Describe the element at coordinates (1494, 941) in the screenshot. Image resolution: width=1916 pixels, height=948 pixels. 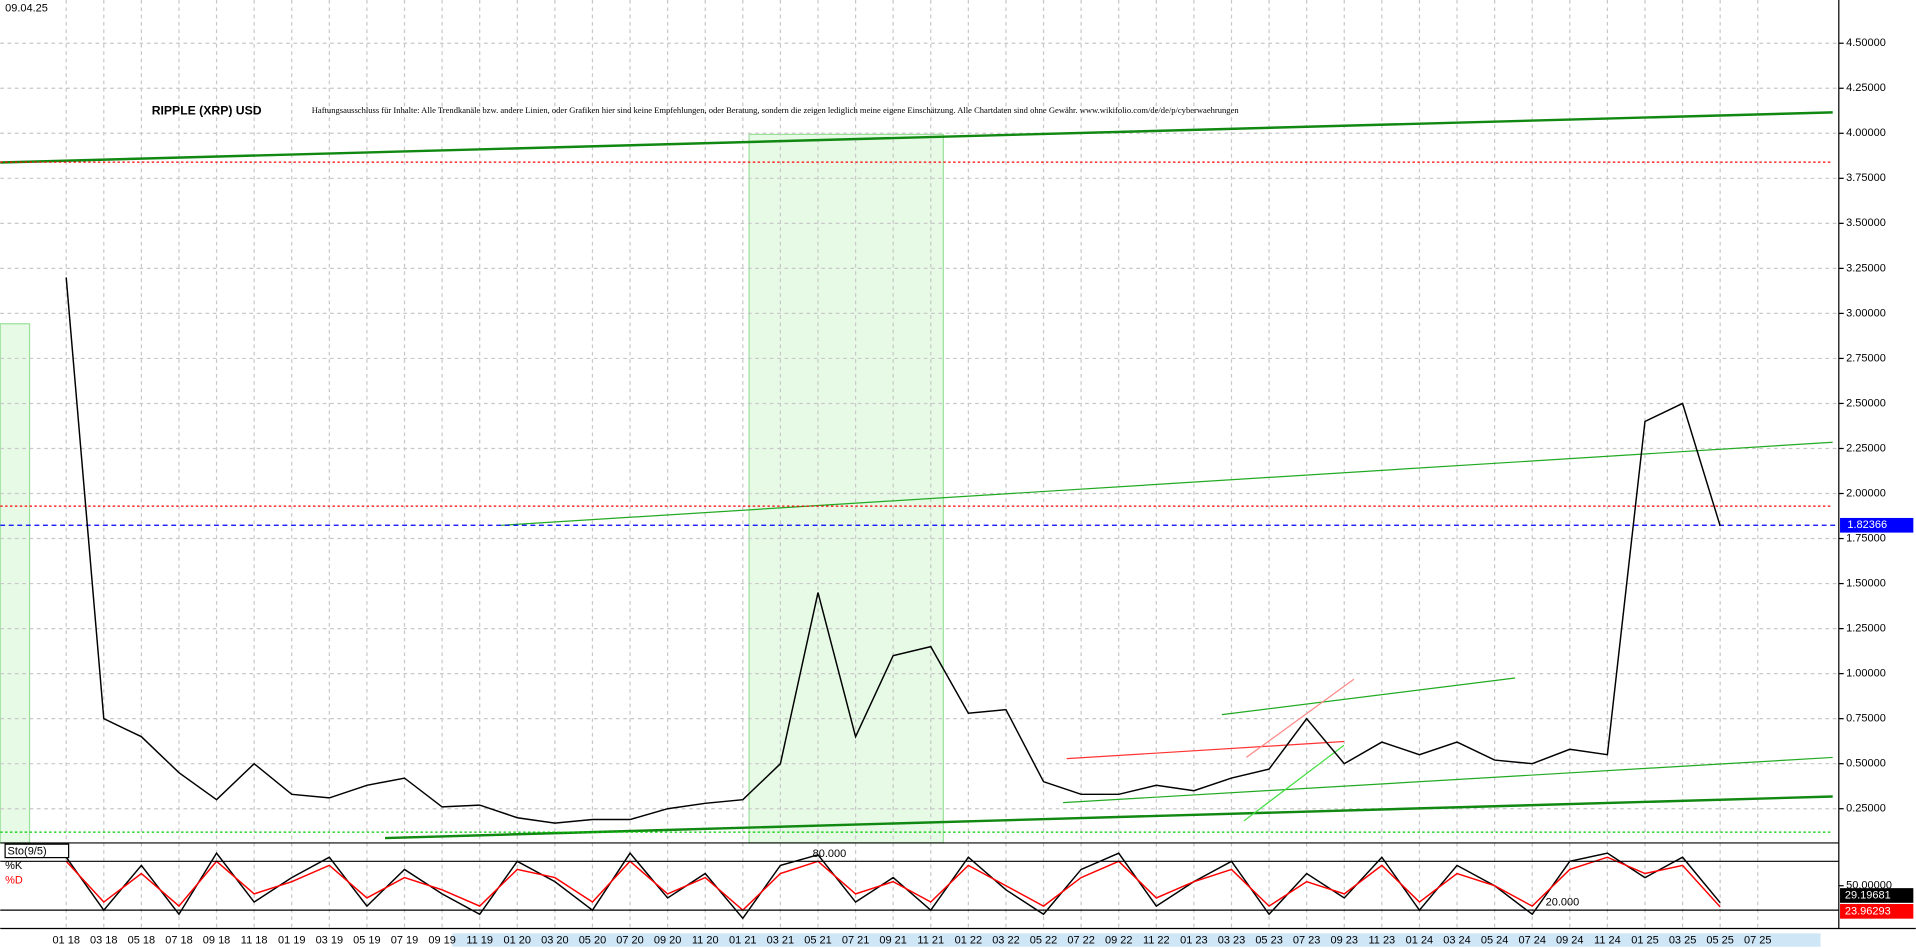
I see `x-tick-label: 05 24` at that location.